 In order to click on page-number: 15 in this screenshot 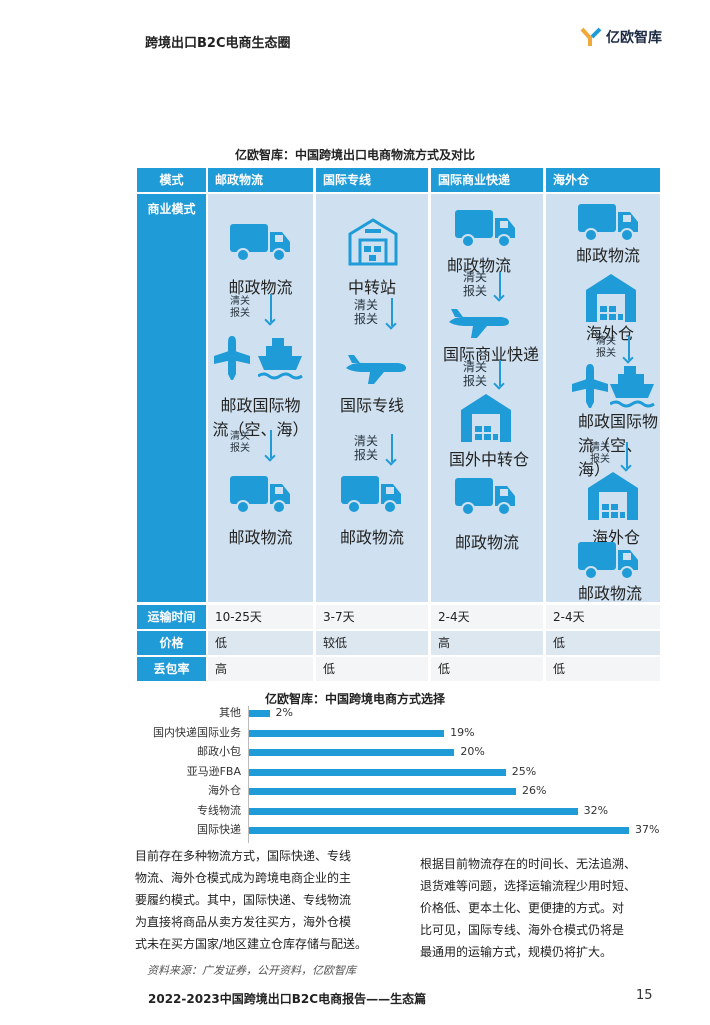, I will do `click(644, 995)`.